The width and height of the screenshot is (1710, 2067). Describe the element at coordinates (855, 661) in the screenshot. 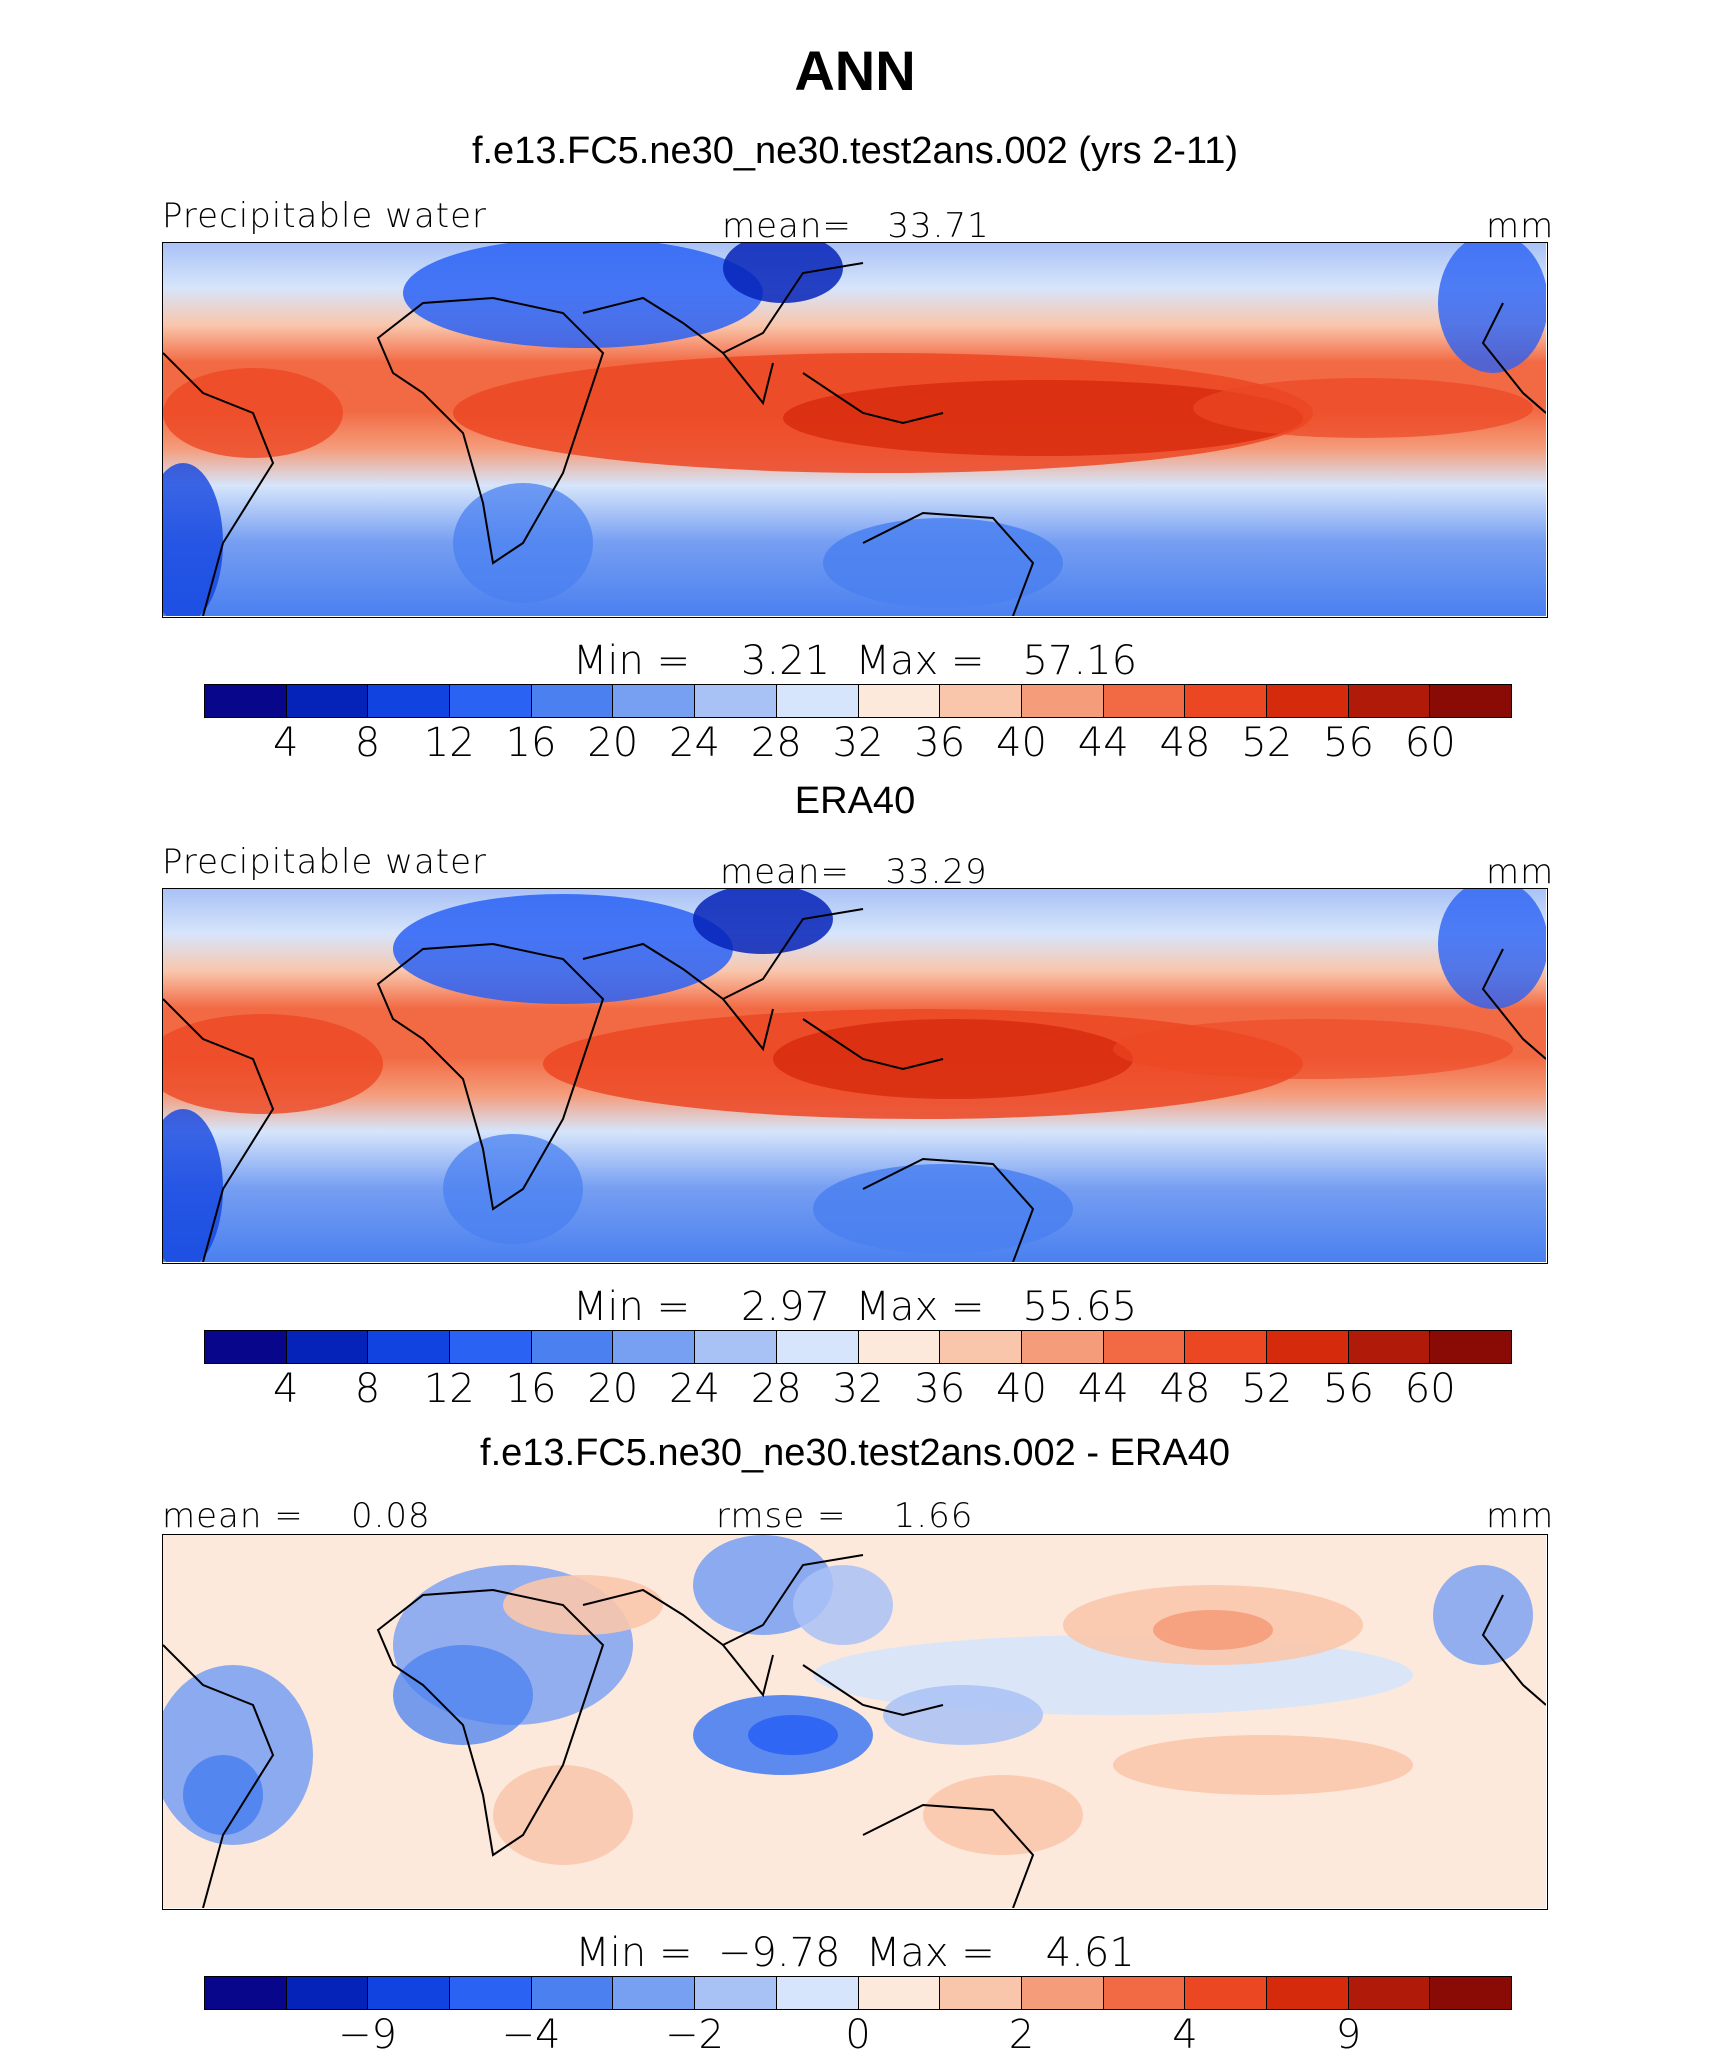

I see `minmax-model: Min = 3.21 Max = 57.16` at that location.